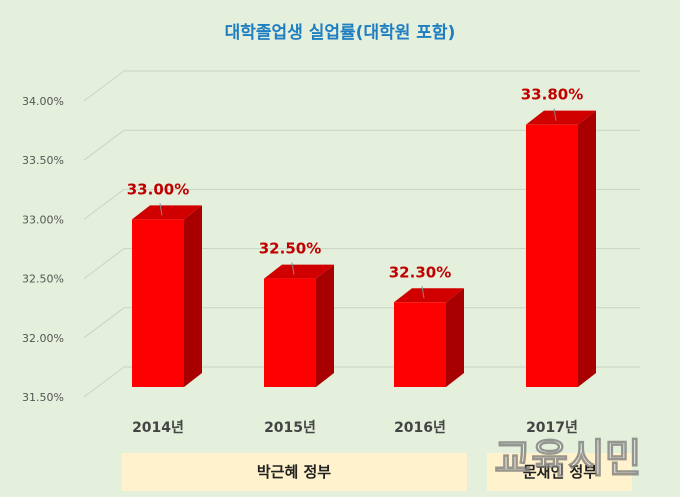 This screenshot has width=680, height=497. I want to click on group-band-park, so click(294, 472).